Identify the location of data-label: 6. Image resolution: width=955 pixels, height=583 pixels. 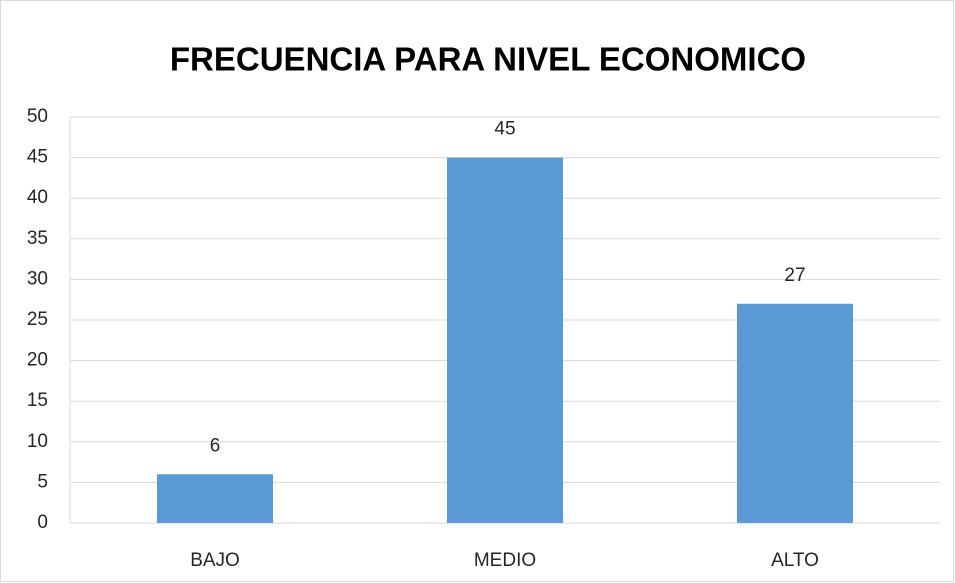
(215, 445).